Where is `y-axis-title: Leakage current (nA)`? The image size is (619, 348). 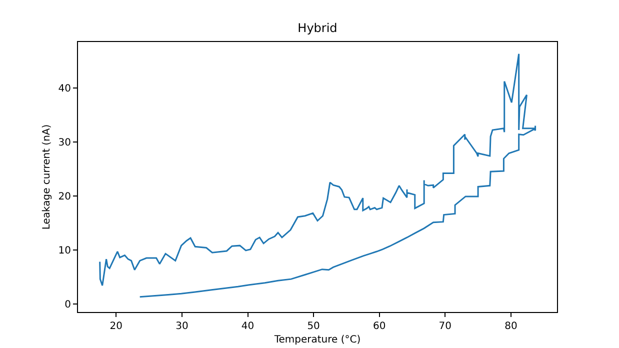 y-axis-title: Leakage current (nA) is located at coordinates (46, 177).